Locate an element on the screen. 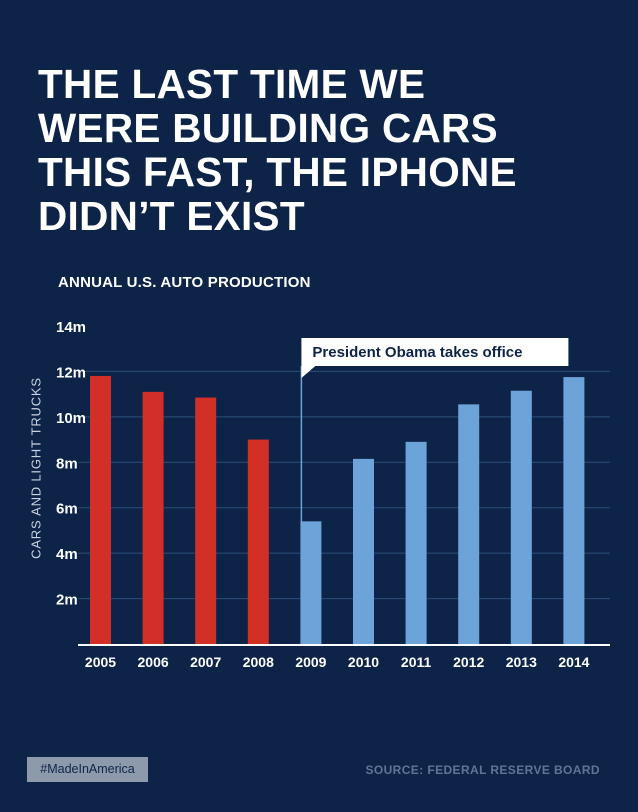  y-tick-label: 6m is located at coordinates (67, 509).